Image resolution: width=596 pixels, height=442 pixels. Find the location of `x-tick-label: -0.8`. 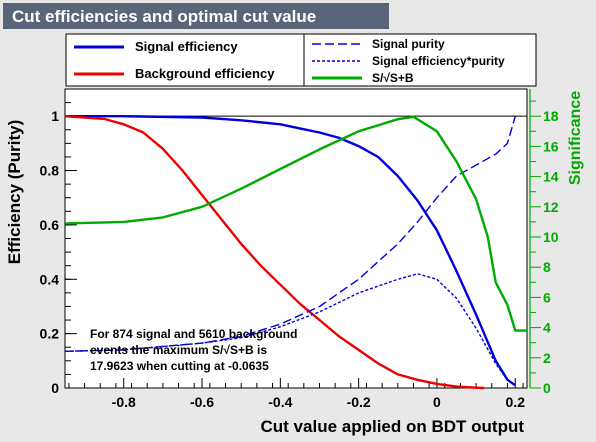

x-tick-label: -0.8 is located at coordinates (124, 402).